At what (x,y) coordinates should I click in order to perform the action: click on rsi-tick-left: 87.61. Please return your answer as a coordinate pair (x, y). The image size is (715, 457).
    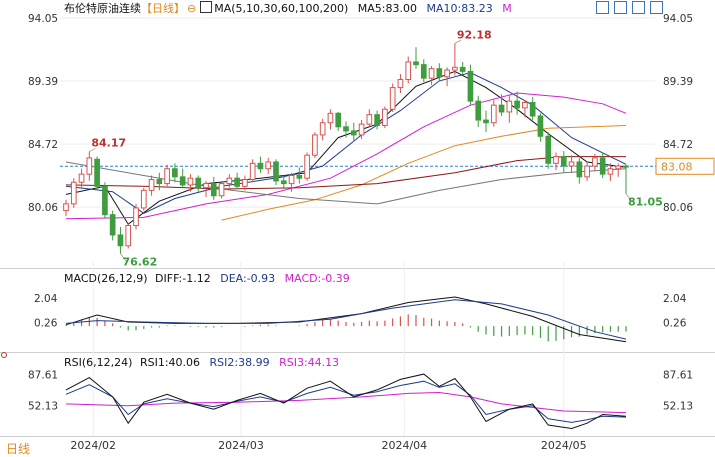
    Looking at the image, I should click on (43, 375).